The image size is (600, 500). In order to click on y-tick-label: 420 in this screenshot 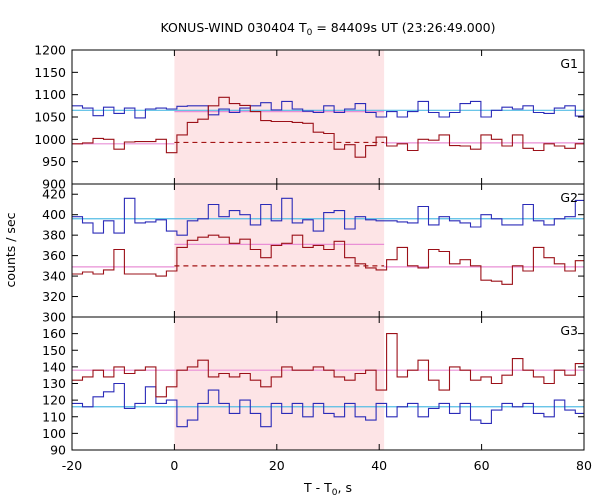, I will do `click(54, 194)`.